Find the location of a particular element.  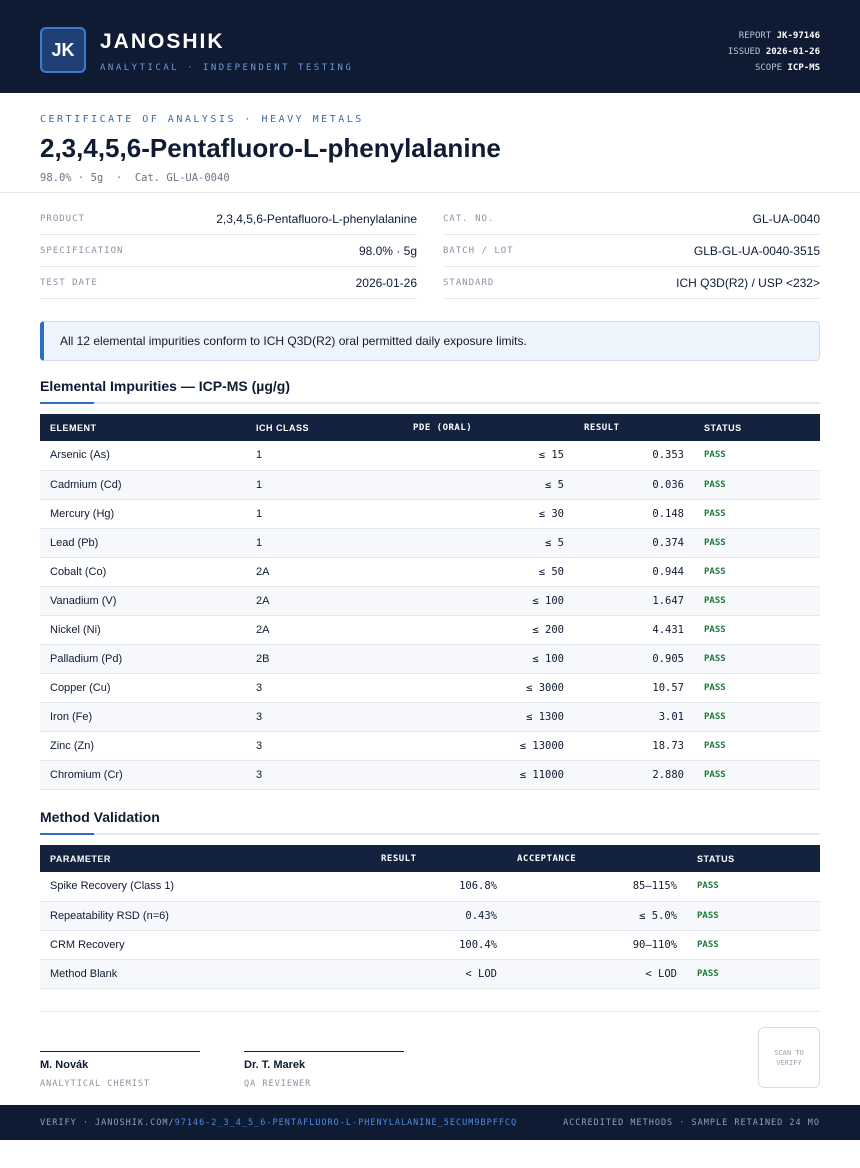

verify-label: VERIFY · JANOSHIK.COM/ is located at coordinates (107, 1122).